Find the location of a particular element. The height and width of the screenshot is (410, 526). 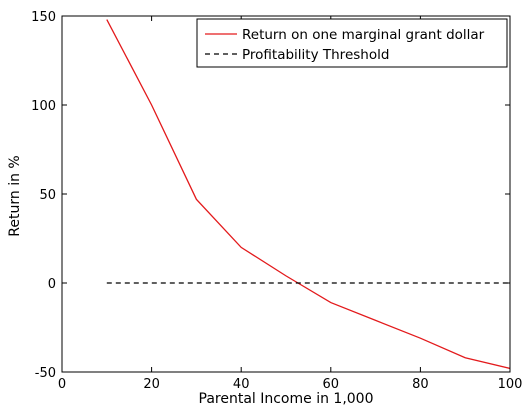

x-axis-label: Parental Income in 1,000 is located at coordinates (286, 399).